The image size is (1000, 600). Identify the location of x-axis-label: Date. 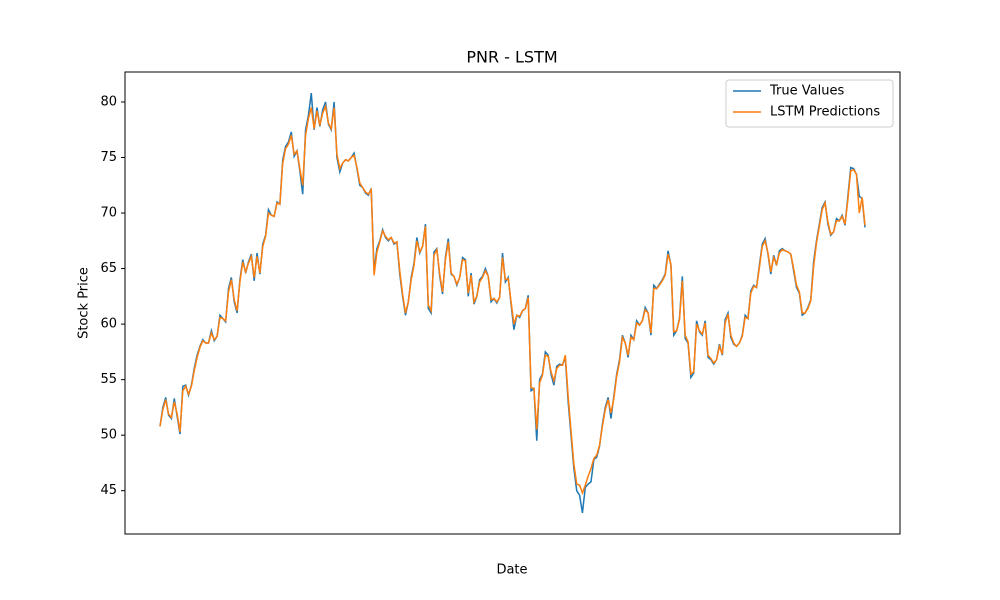
(511, 570).